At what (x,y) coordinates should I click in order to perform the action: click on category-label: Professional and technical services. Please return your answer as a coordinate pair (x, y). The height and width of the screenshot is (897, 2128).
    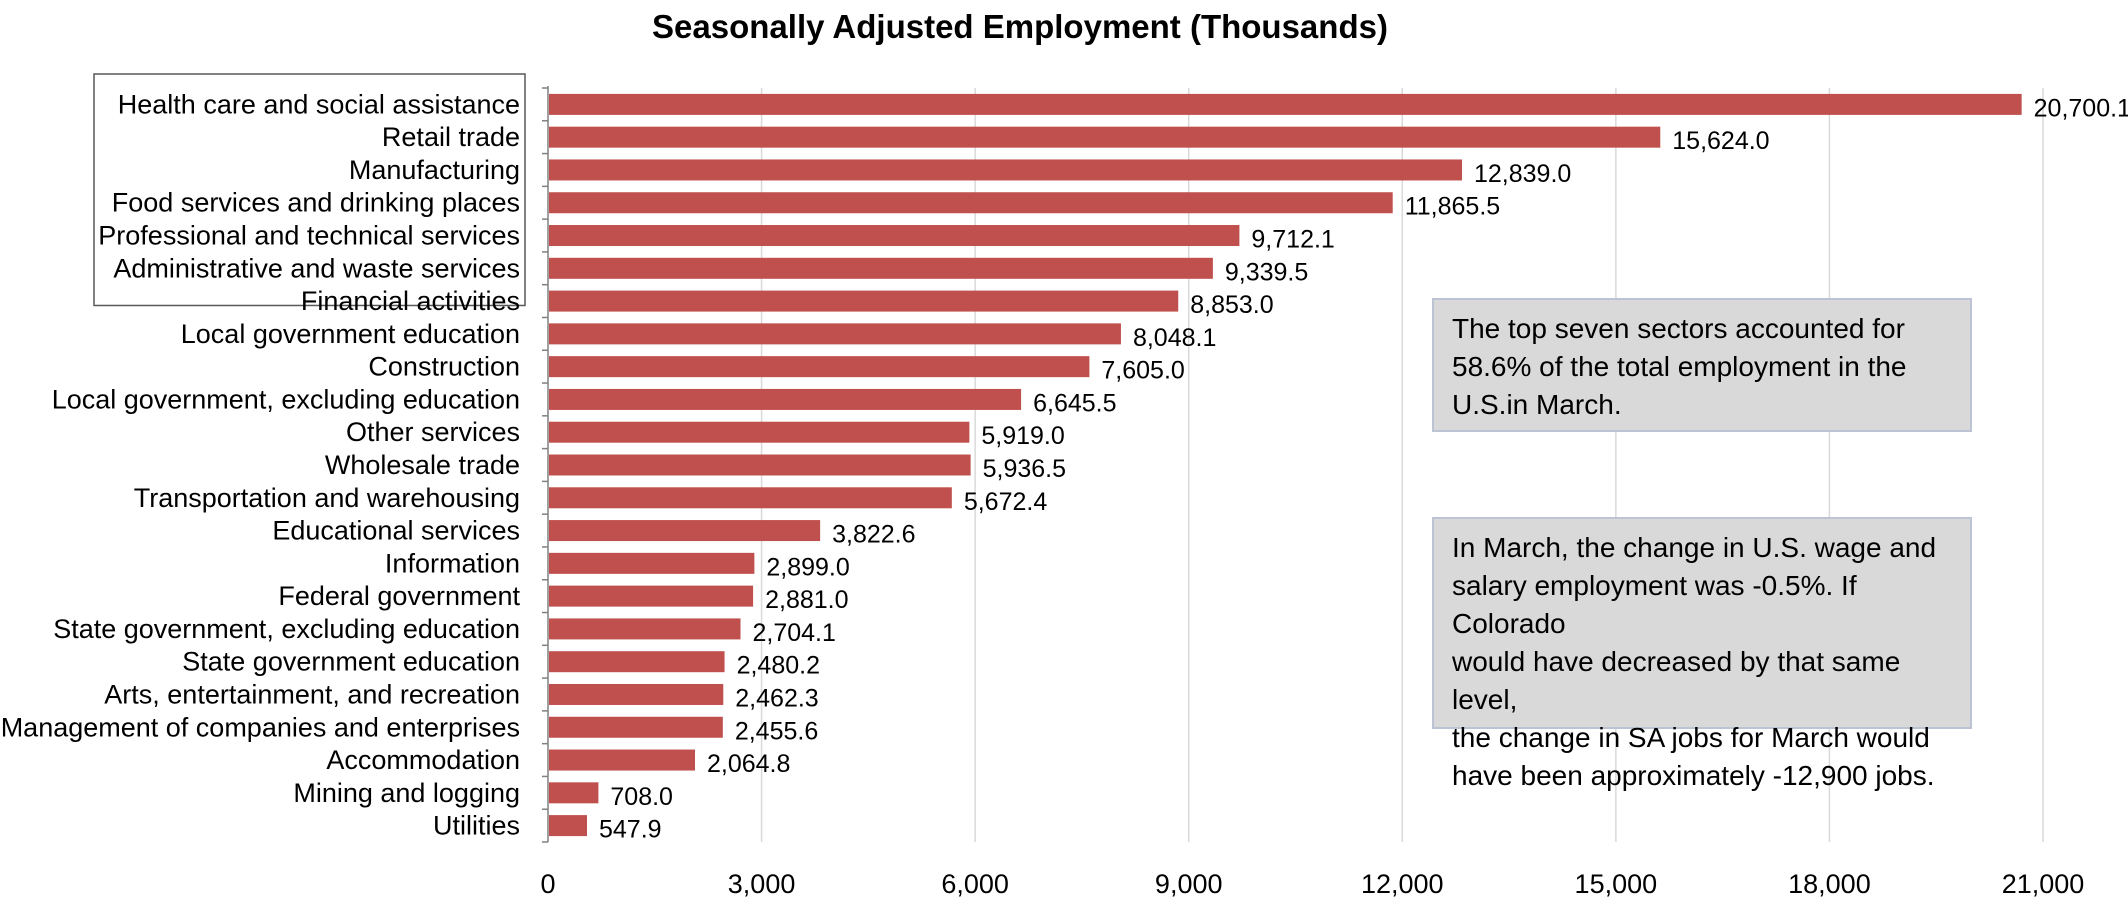
    Looking at the image, I should click on (309, 236).